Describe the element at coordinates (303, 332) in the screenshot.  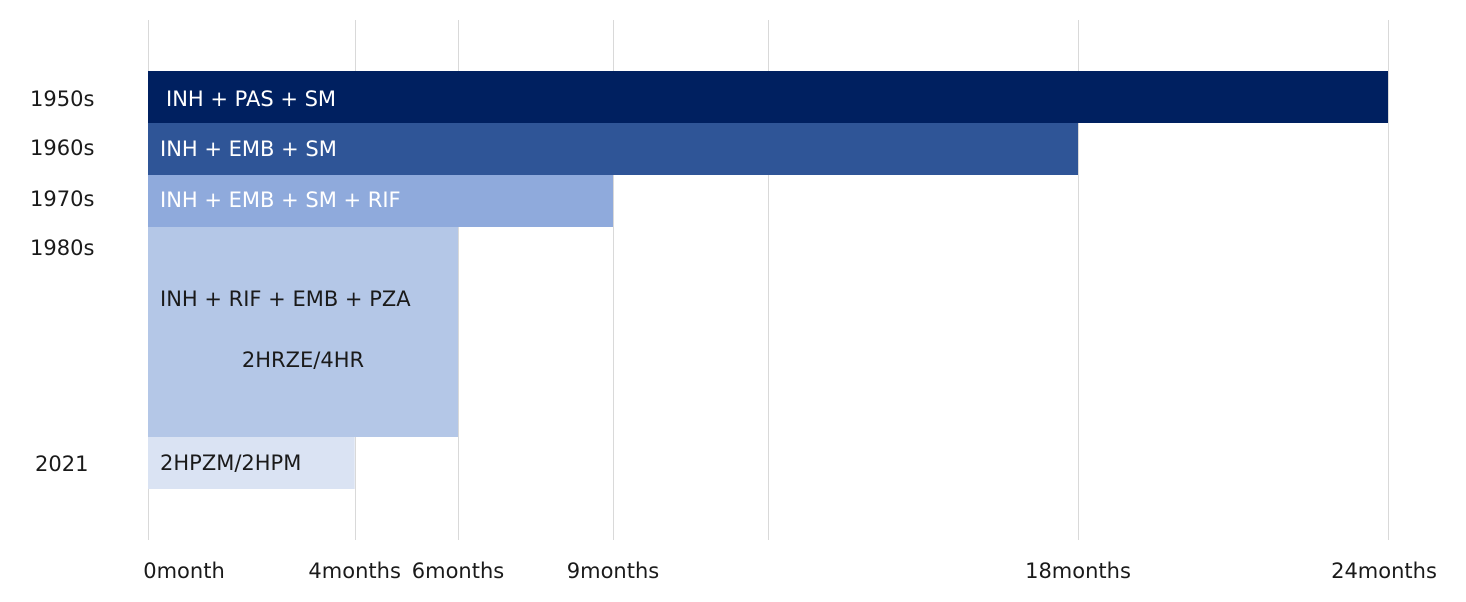
I see `bar-1980s` at that location.